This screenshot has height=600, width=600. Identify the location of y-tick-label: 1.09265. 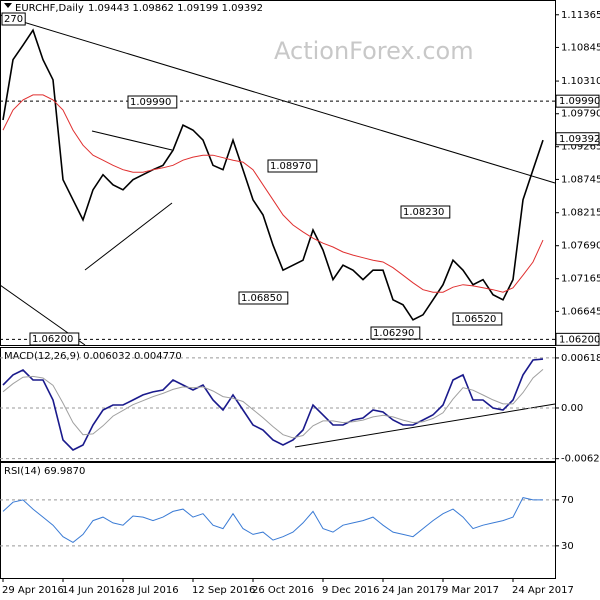
(580, 147).